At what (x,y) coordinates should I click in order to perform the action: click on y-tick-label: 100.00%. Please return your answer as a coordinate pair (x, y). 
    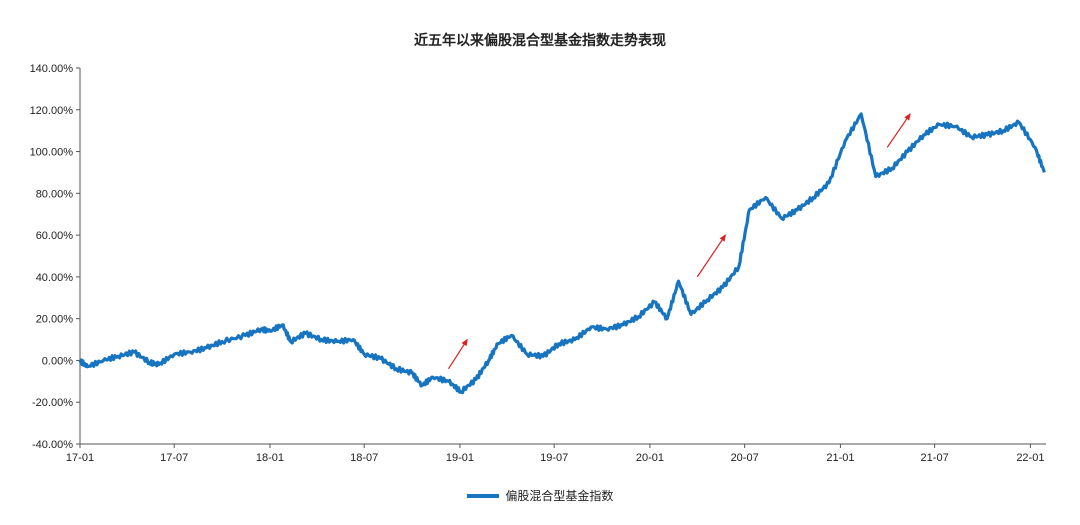
    Looking at the image, I should click on (52, 153).